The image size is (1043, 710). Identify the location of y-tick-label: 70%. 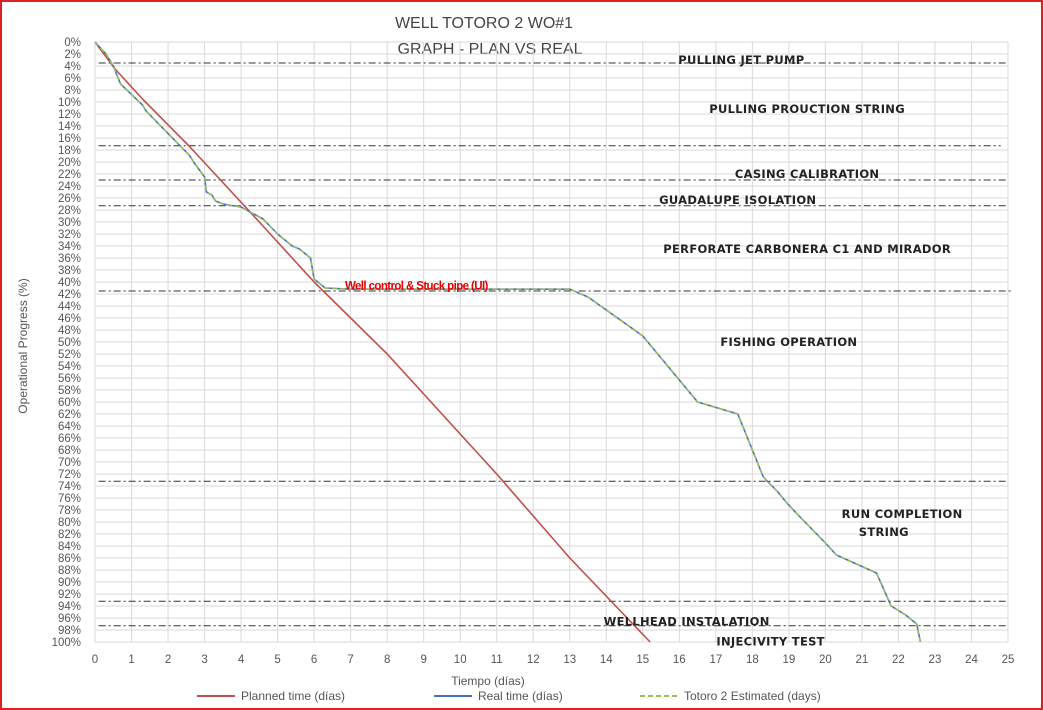
(69, 463).